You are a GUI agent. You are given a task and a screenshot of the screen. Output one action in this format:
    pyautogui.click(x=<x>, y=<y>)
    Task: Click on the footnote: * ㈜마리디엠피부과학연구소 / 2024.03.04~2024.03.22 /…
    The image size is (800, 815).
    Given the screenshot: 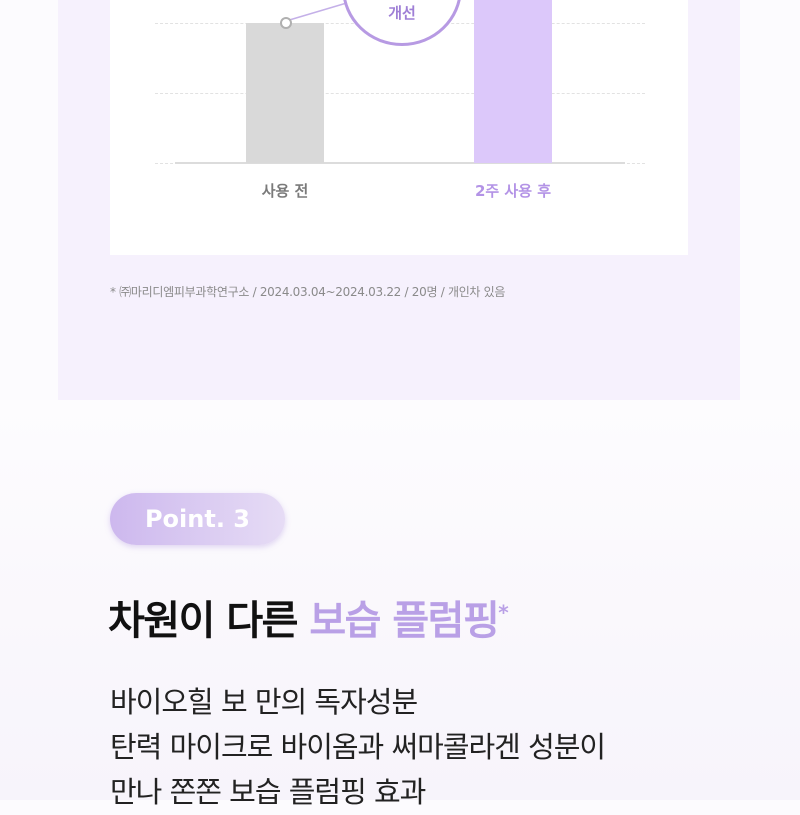 What is the action you would take?
    pyautogui.click(x=308, y=292)
    